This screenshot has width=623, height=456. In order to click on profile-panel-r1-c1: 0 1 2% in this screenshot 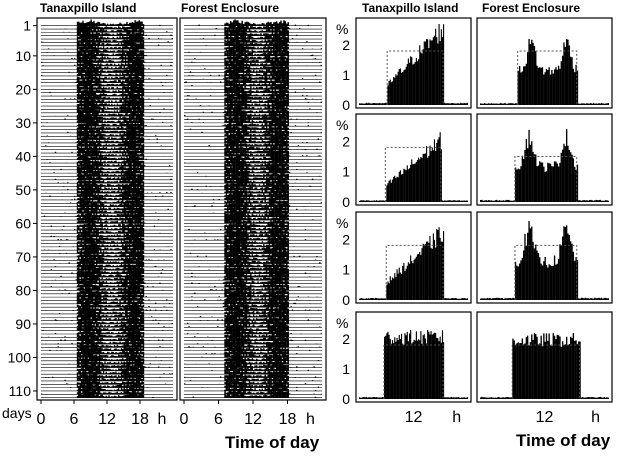, I will do `click(404, 65)`.